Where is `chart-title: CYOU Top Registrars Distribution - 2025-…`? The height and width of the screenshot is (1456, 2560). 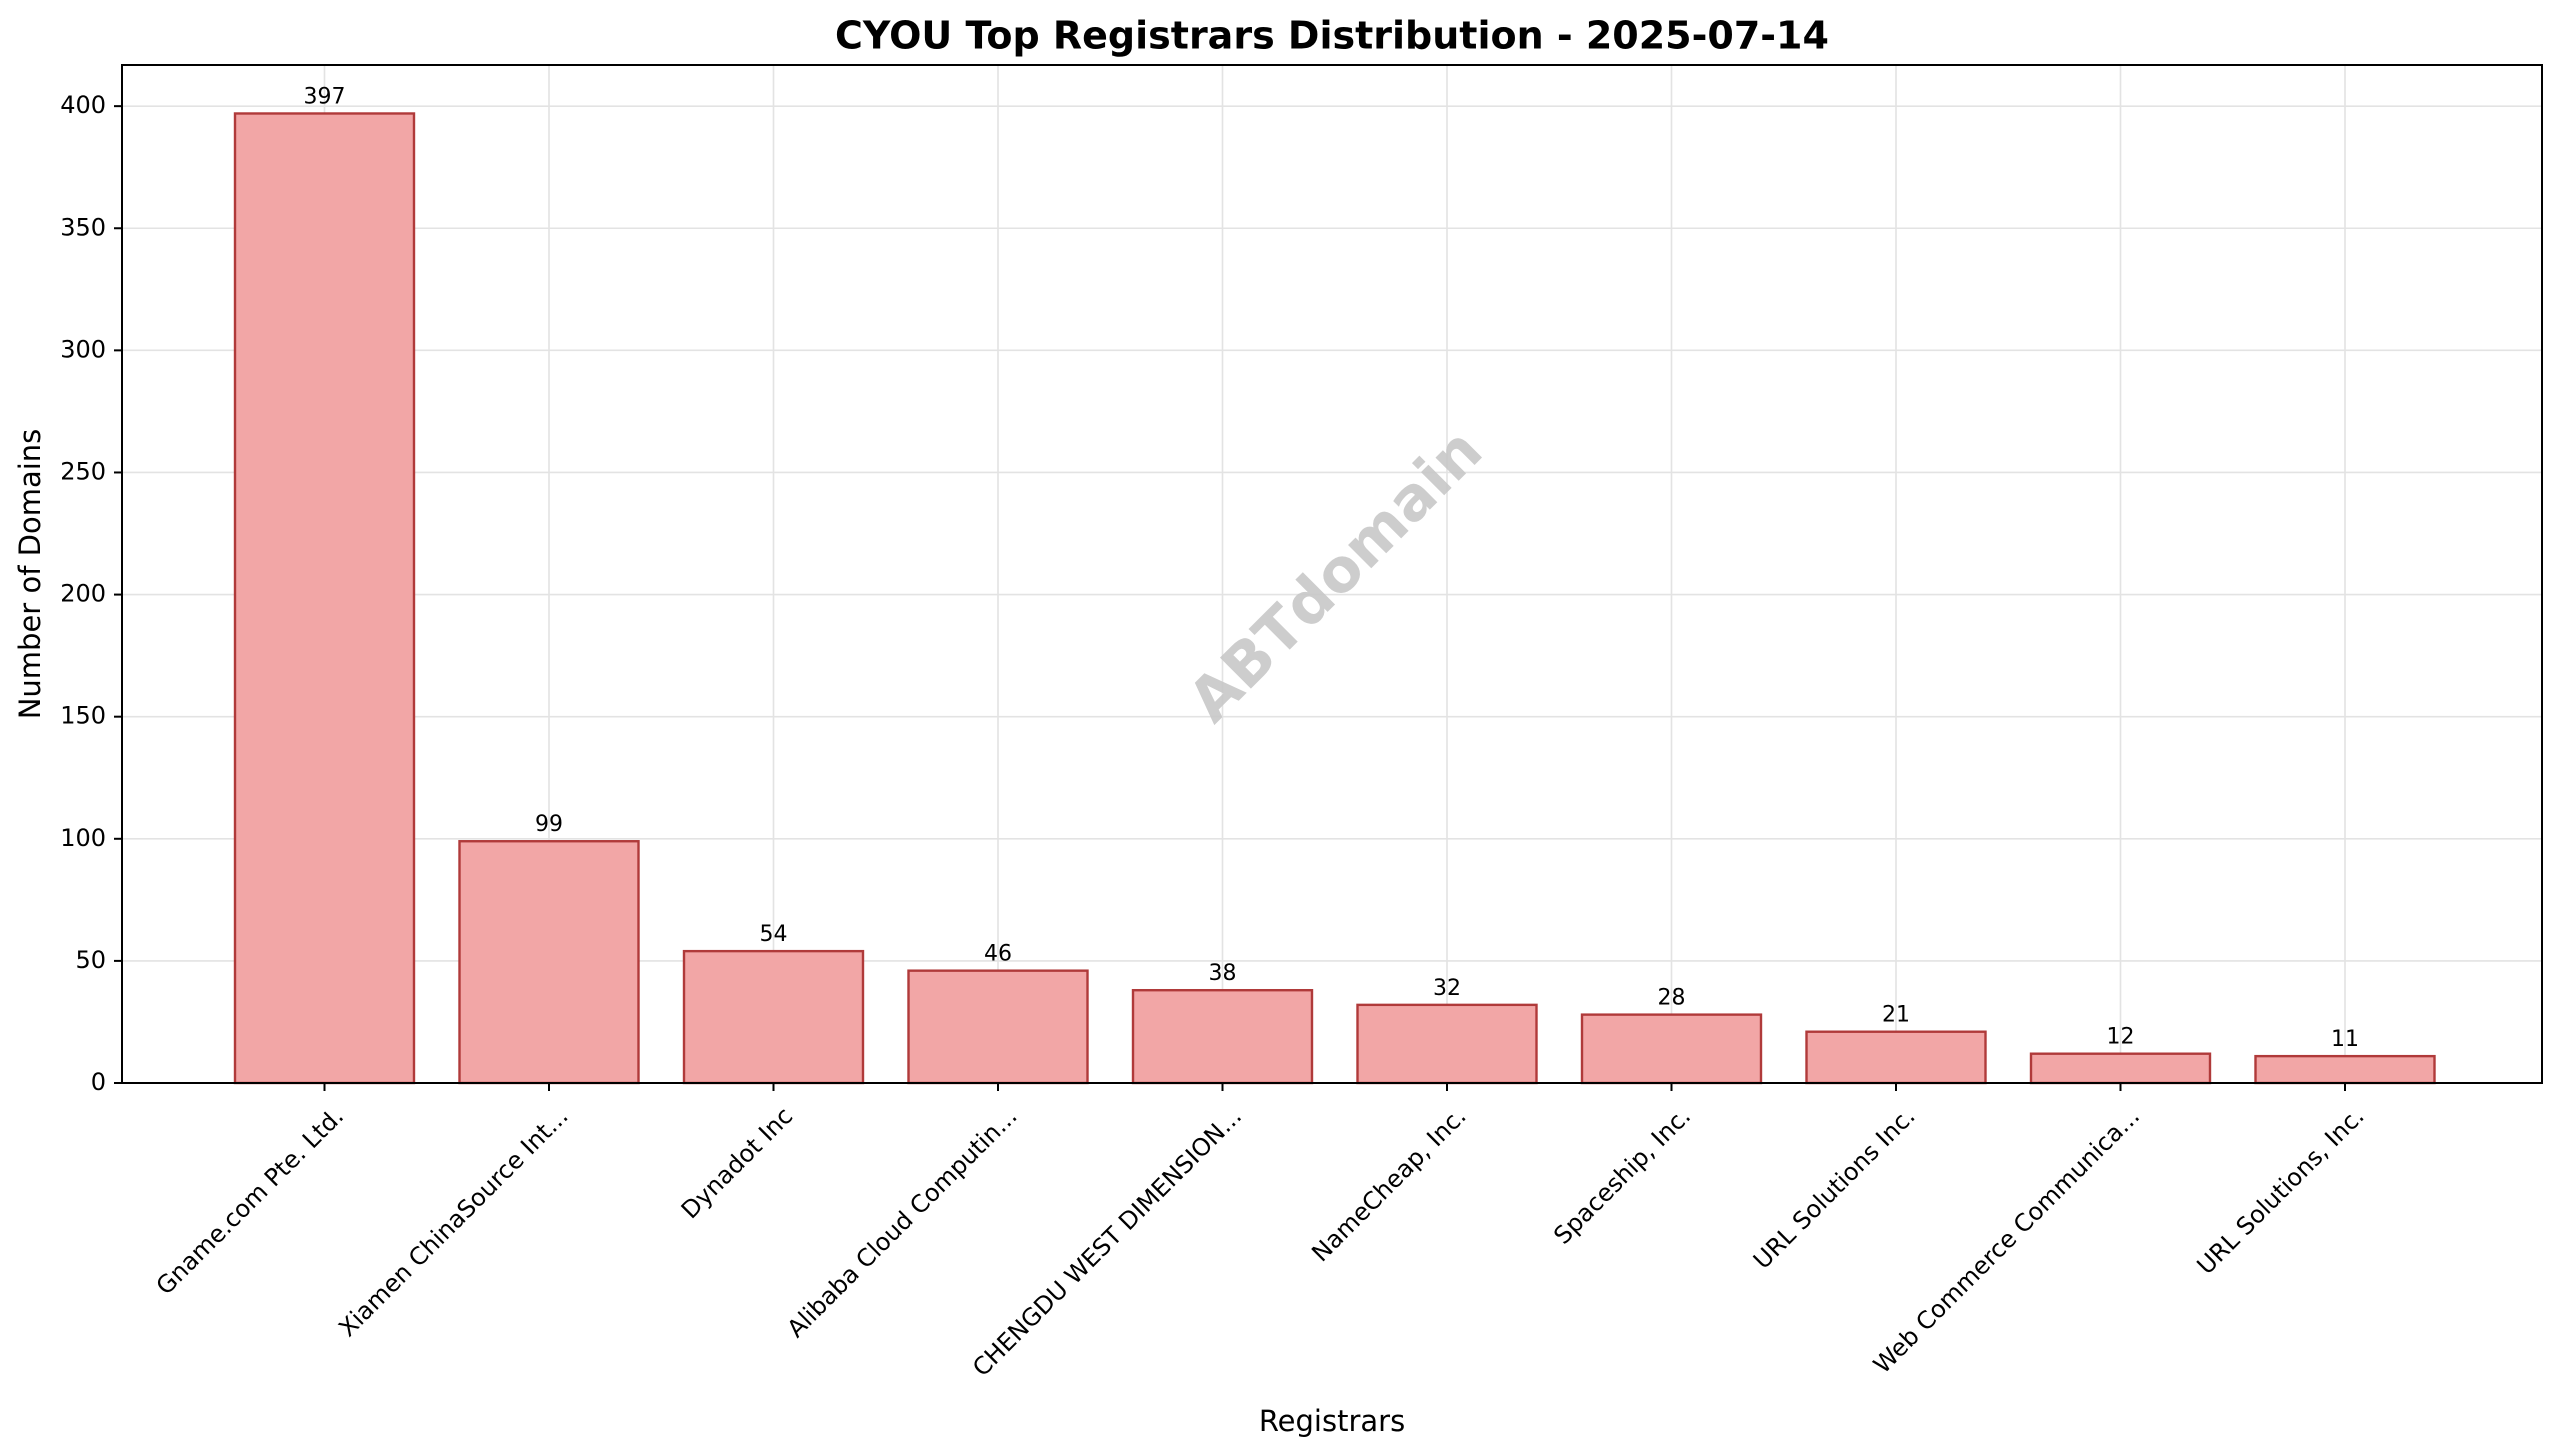 chart-title: CYOU Top Registrars Distribution - 2025-… is located at coordinates (1332, 36).